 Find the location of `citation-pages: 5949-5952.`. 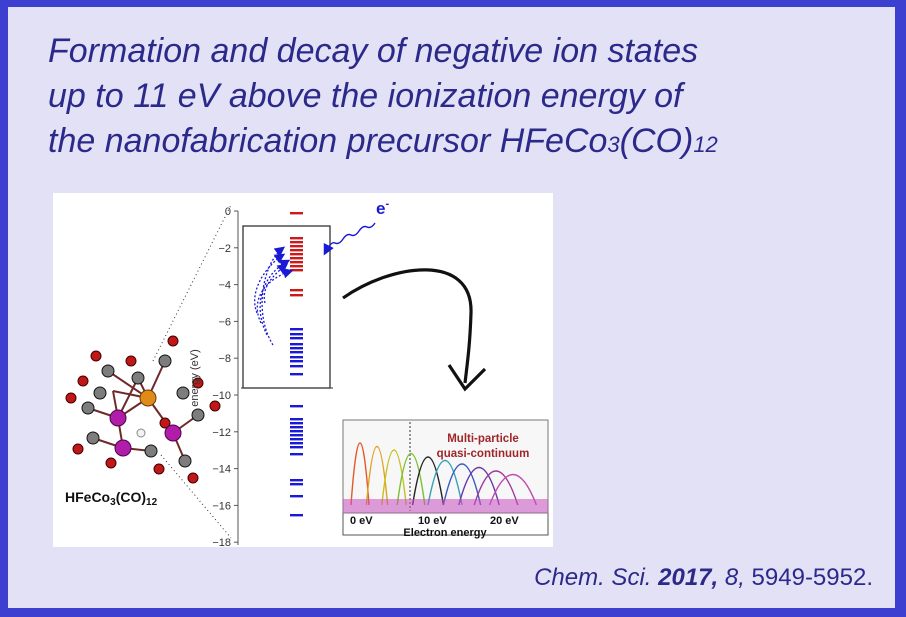

citation-pages: 5949-5952. is located at coordinates (812, 577).